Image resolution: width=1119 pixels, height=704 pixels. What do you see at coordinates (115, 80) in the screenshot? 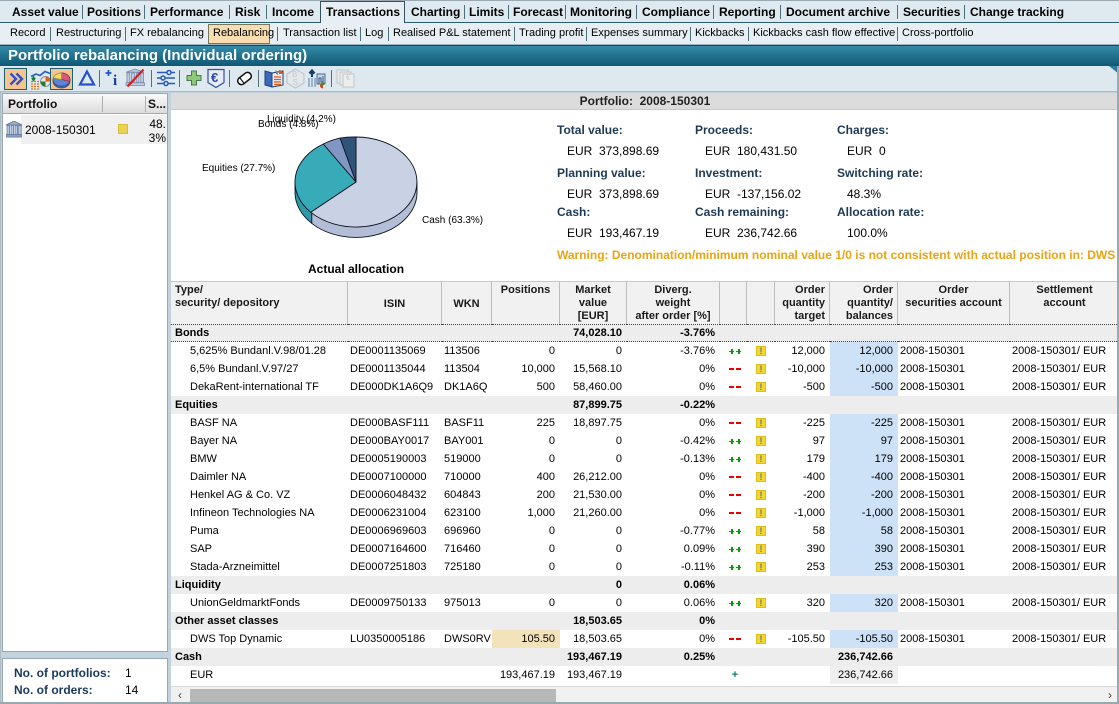
I see `svg-text: i` at bounding box center [115, 80].